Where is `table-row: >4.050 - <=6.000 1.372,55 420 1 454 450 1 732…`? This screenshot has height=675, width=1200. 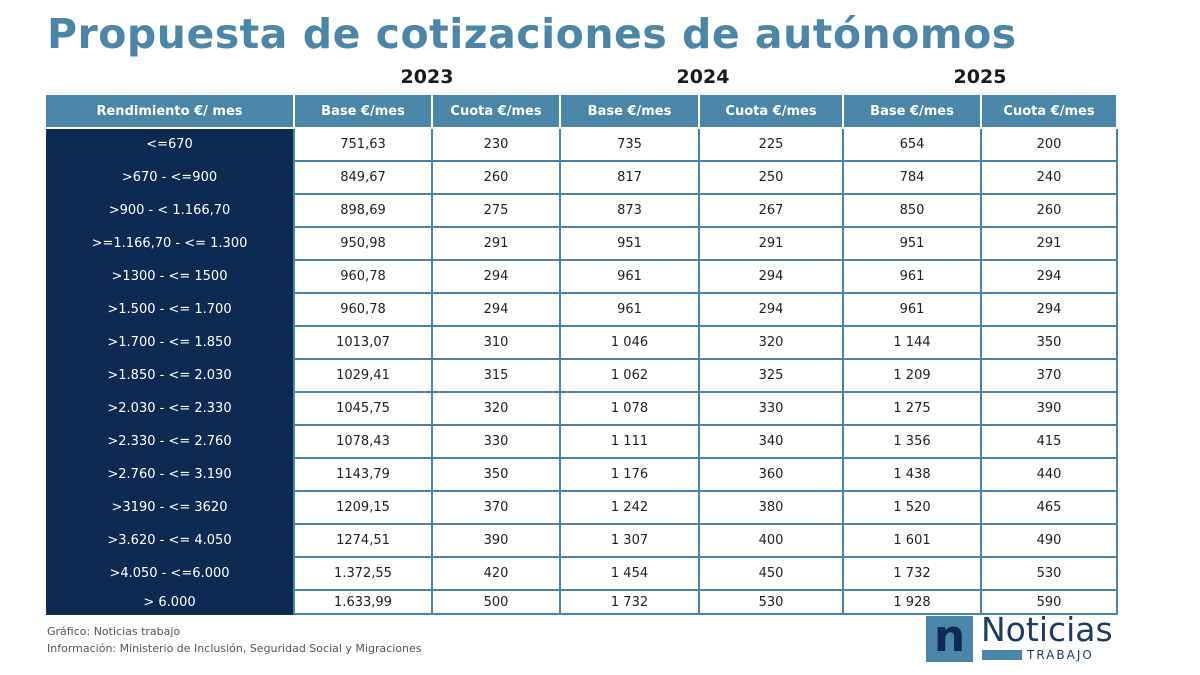 table-row: >4.050 - <=6.000 1.372,55 420 1 454 450 1 732… is located at coordinates (582, 573).